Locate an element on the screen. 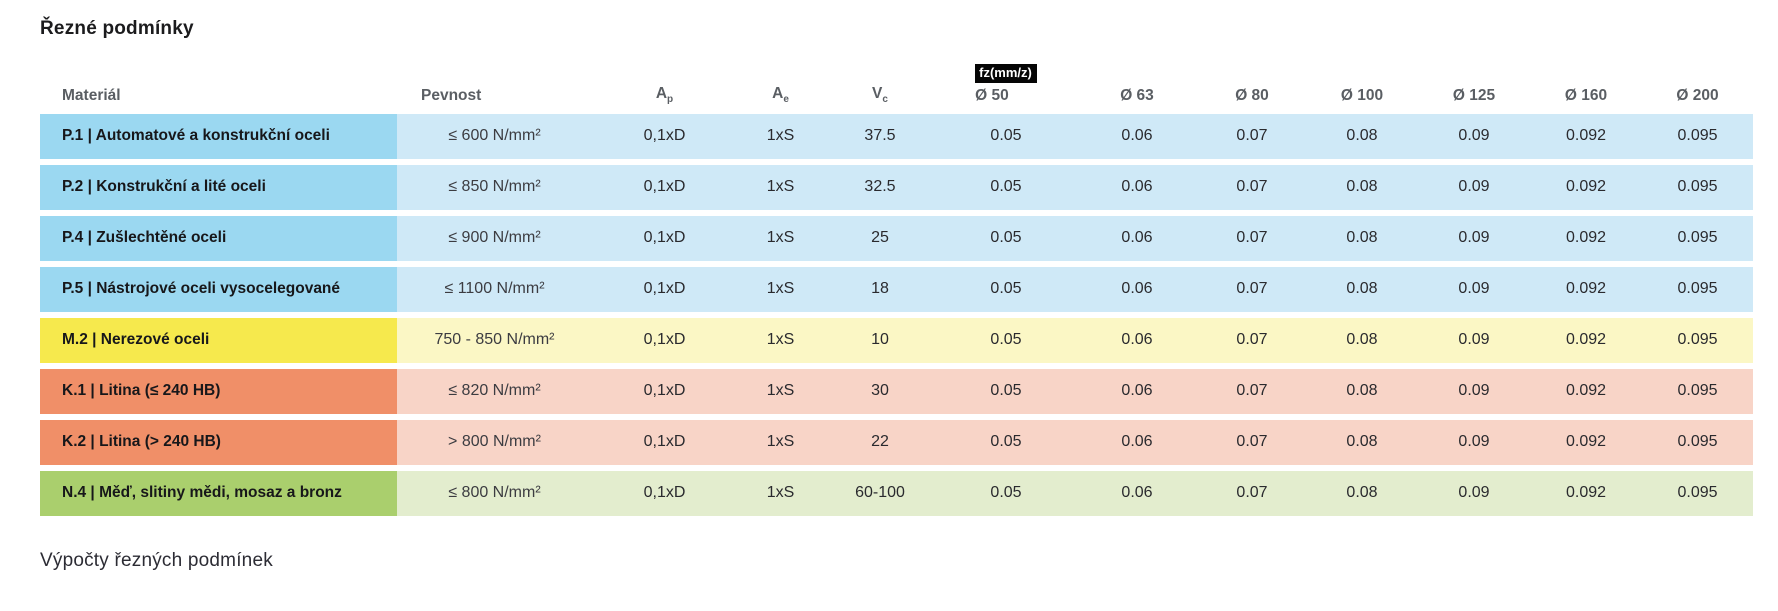  material-cell: P.5 | Nástrojové oceli vysocelegované is located at coordinates (218, 289).